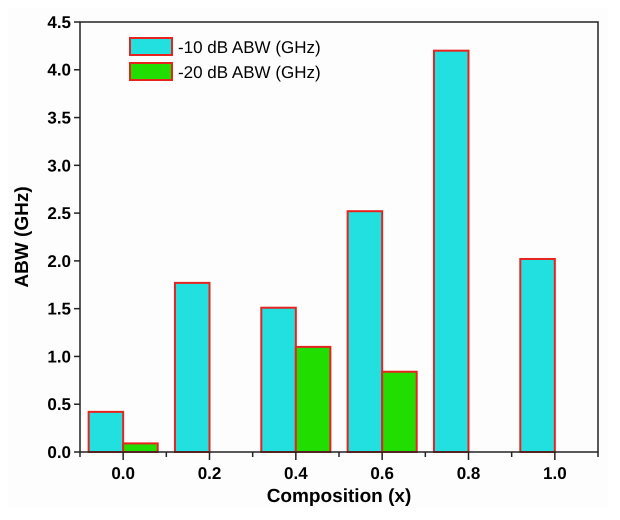 This screenshot has height=520, width=620. What do you see at coordinates (59, 452) in the screenshot?
I see `y-tick-label: 0.0` at bounding box center [59, 452].